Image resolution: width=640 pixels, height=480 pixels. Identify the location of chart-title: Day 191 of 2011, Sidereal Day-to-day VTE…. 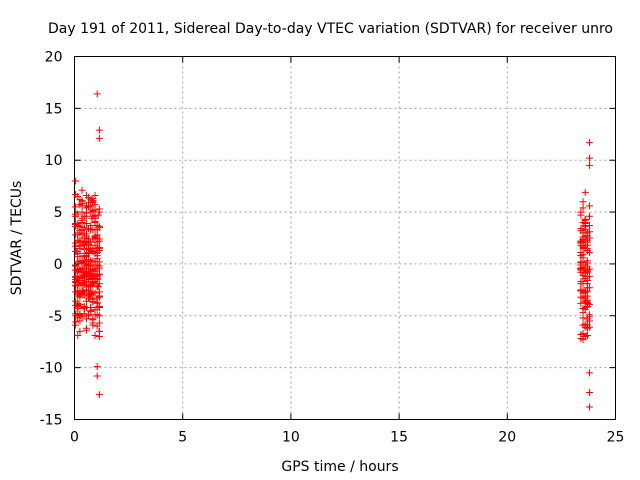
(330, 29).